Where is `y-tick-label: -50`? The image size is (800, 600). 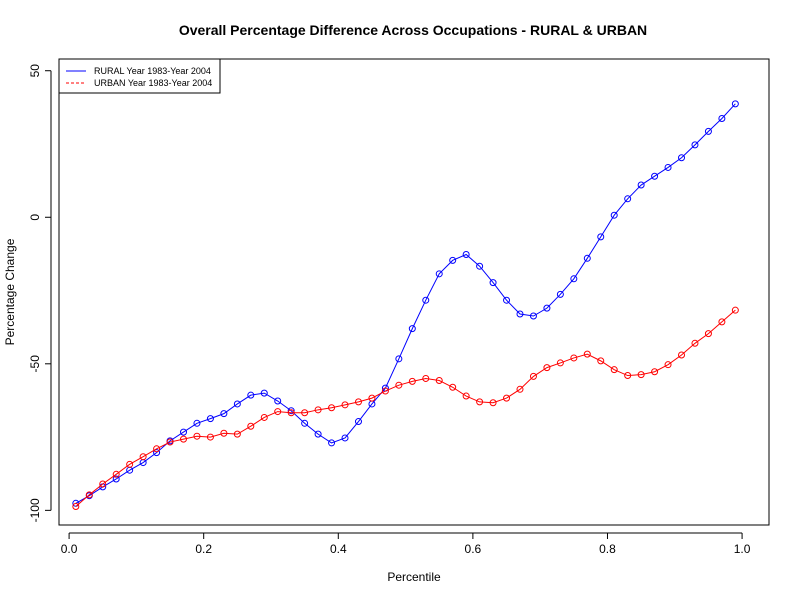
y-tick-label: -50 is located at coordinates (35, 364).